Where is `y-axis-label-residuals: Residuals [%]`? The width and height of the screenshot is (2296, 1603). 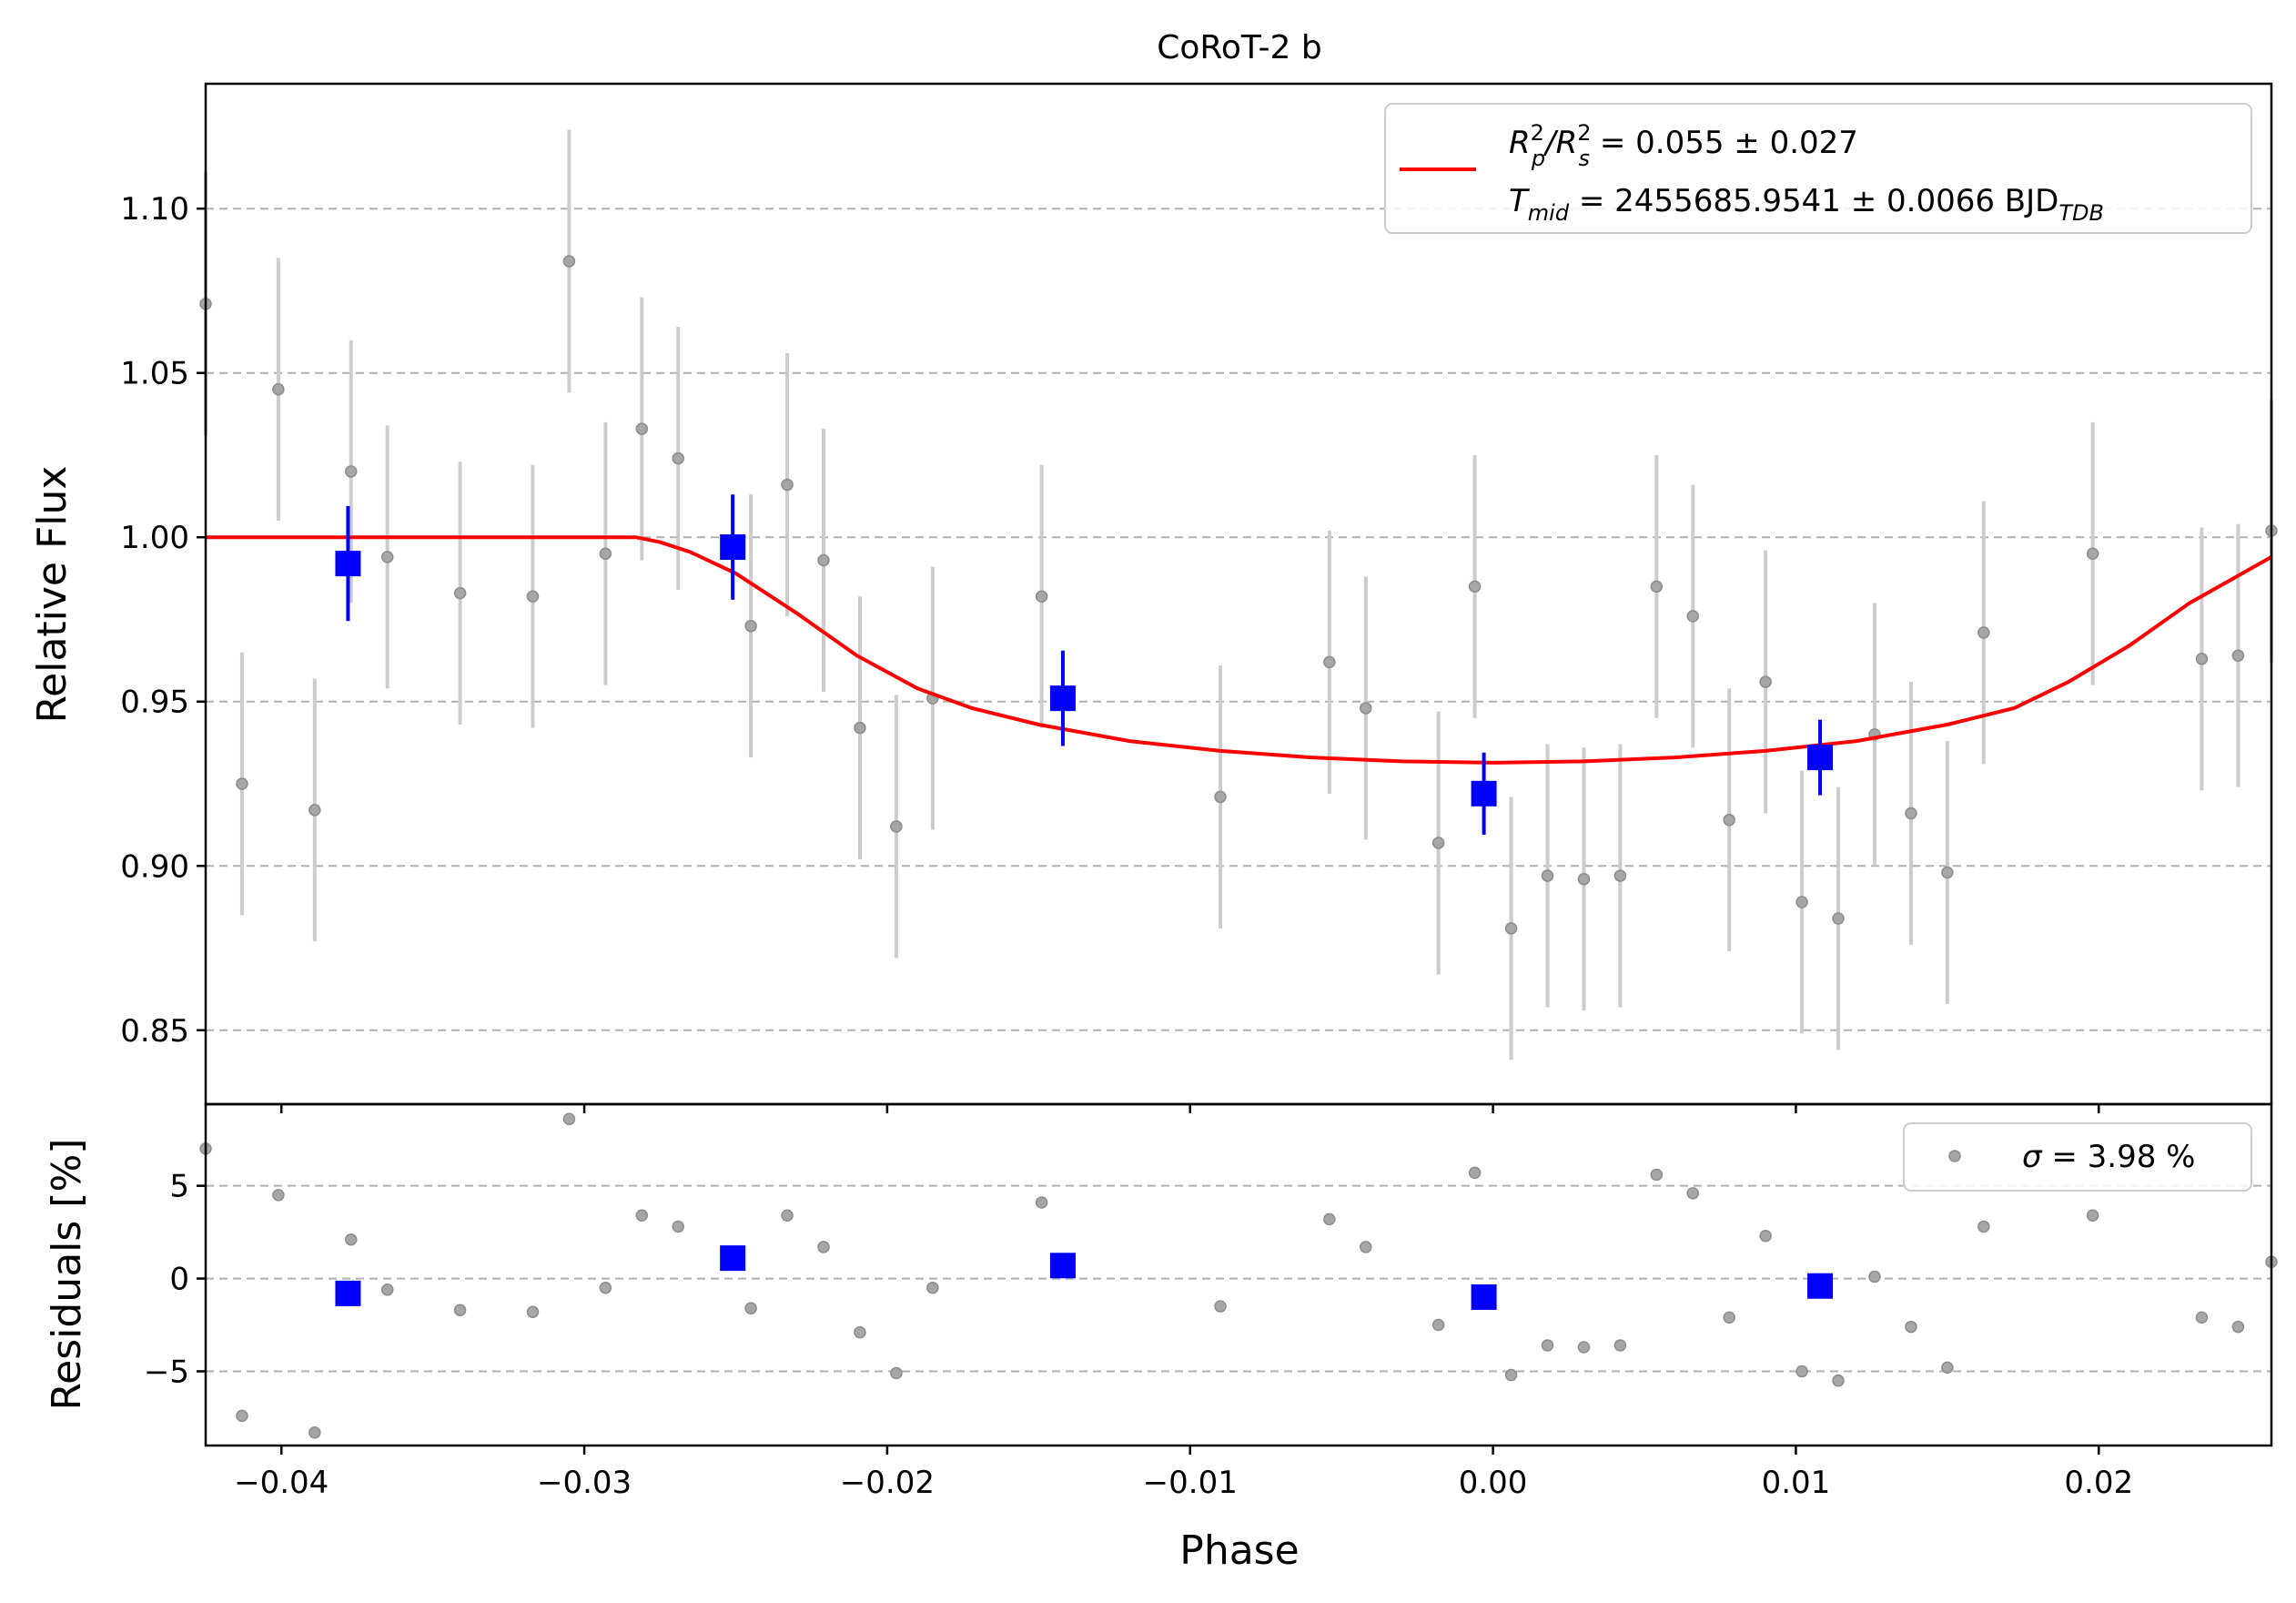
y-axis-label-residuals: Residuals [%] is located at coordinates (67, 1275).